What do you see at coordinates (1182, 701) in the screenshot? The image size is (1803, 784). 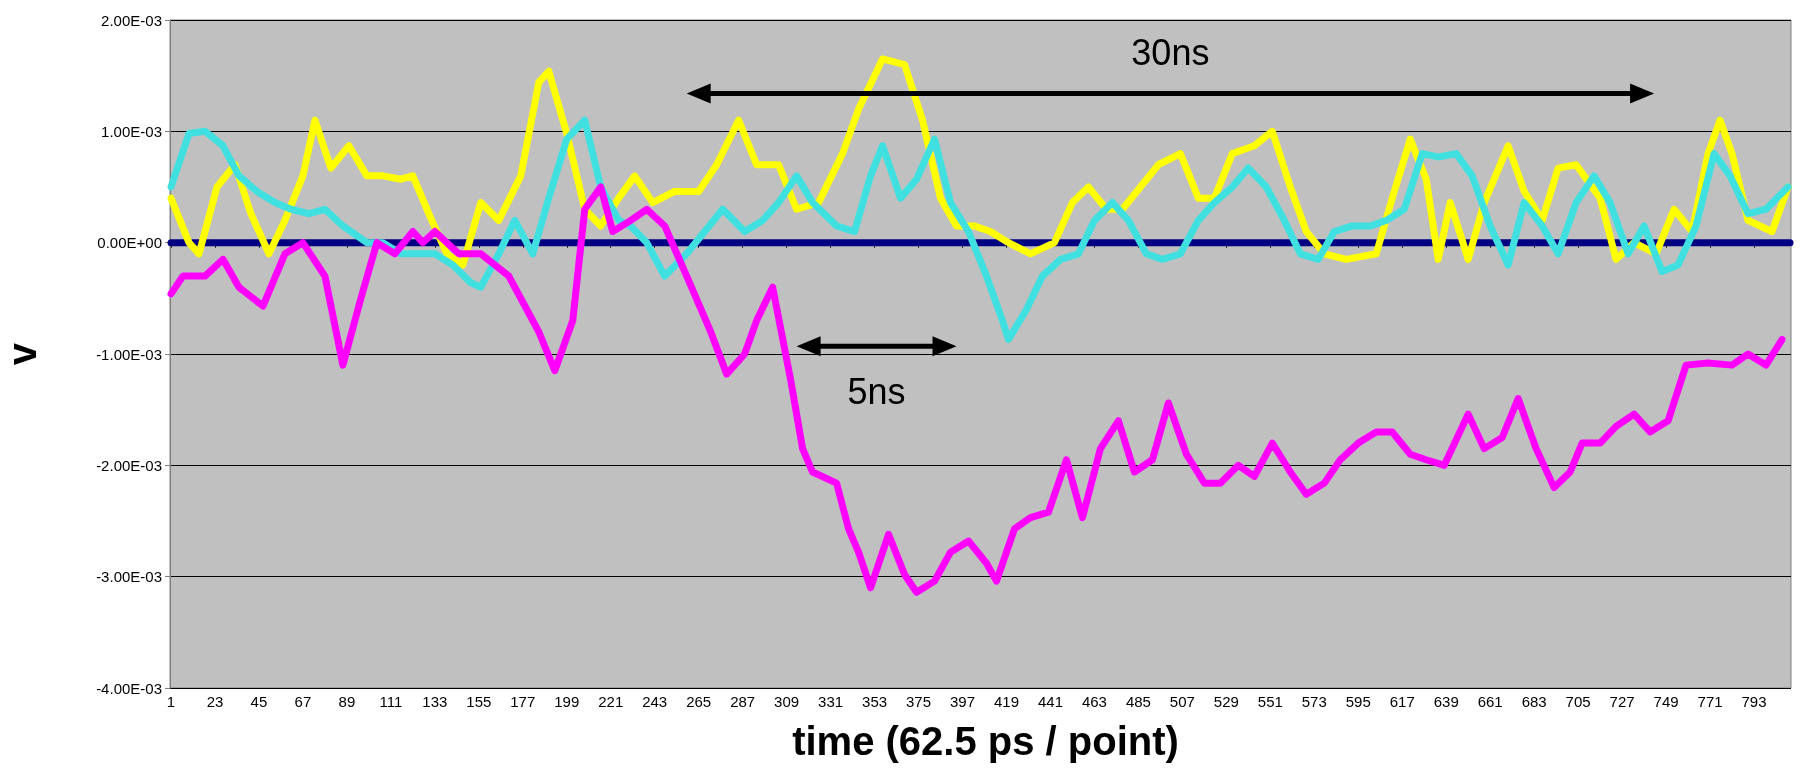 I see `x-tick-label: 507` at bounding box center [1182, 701].